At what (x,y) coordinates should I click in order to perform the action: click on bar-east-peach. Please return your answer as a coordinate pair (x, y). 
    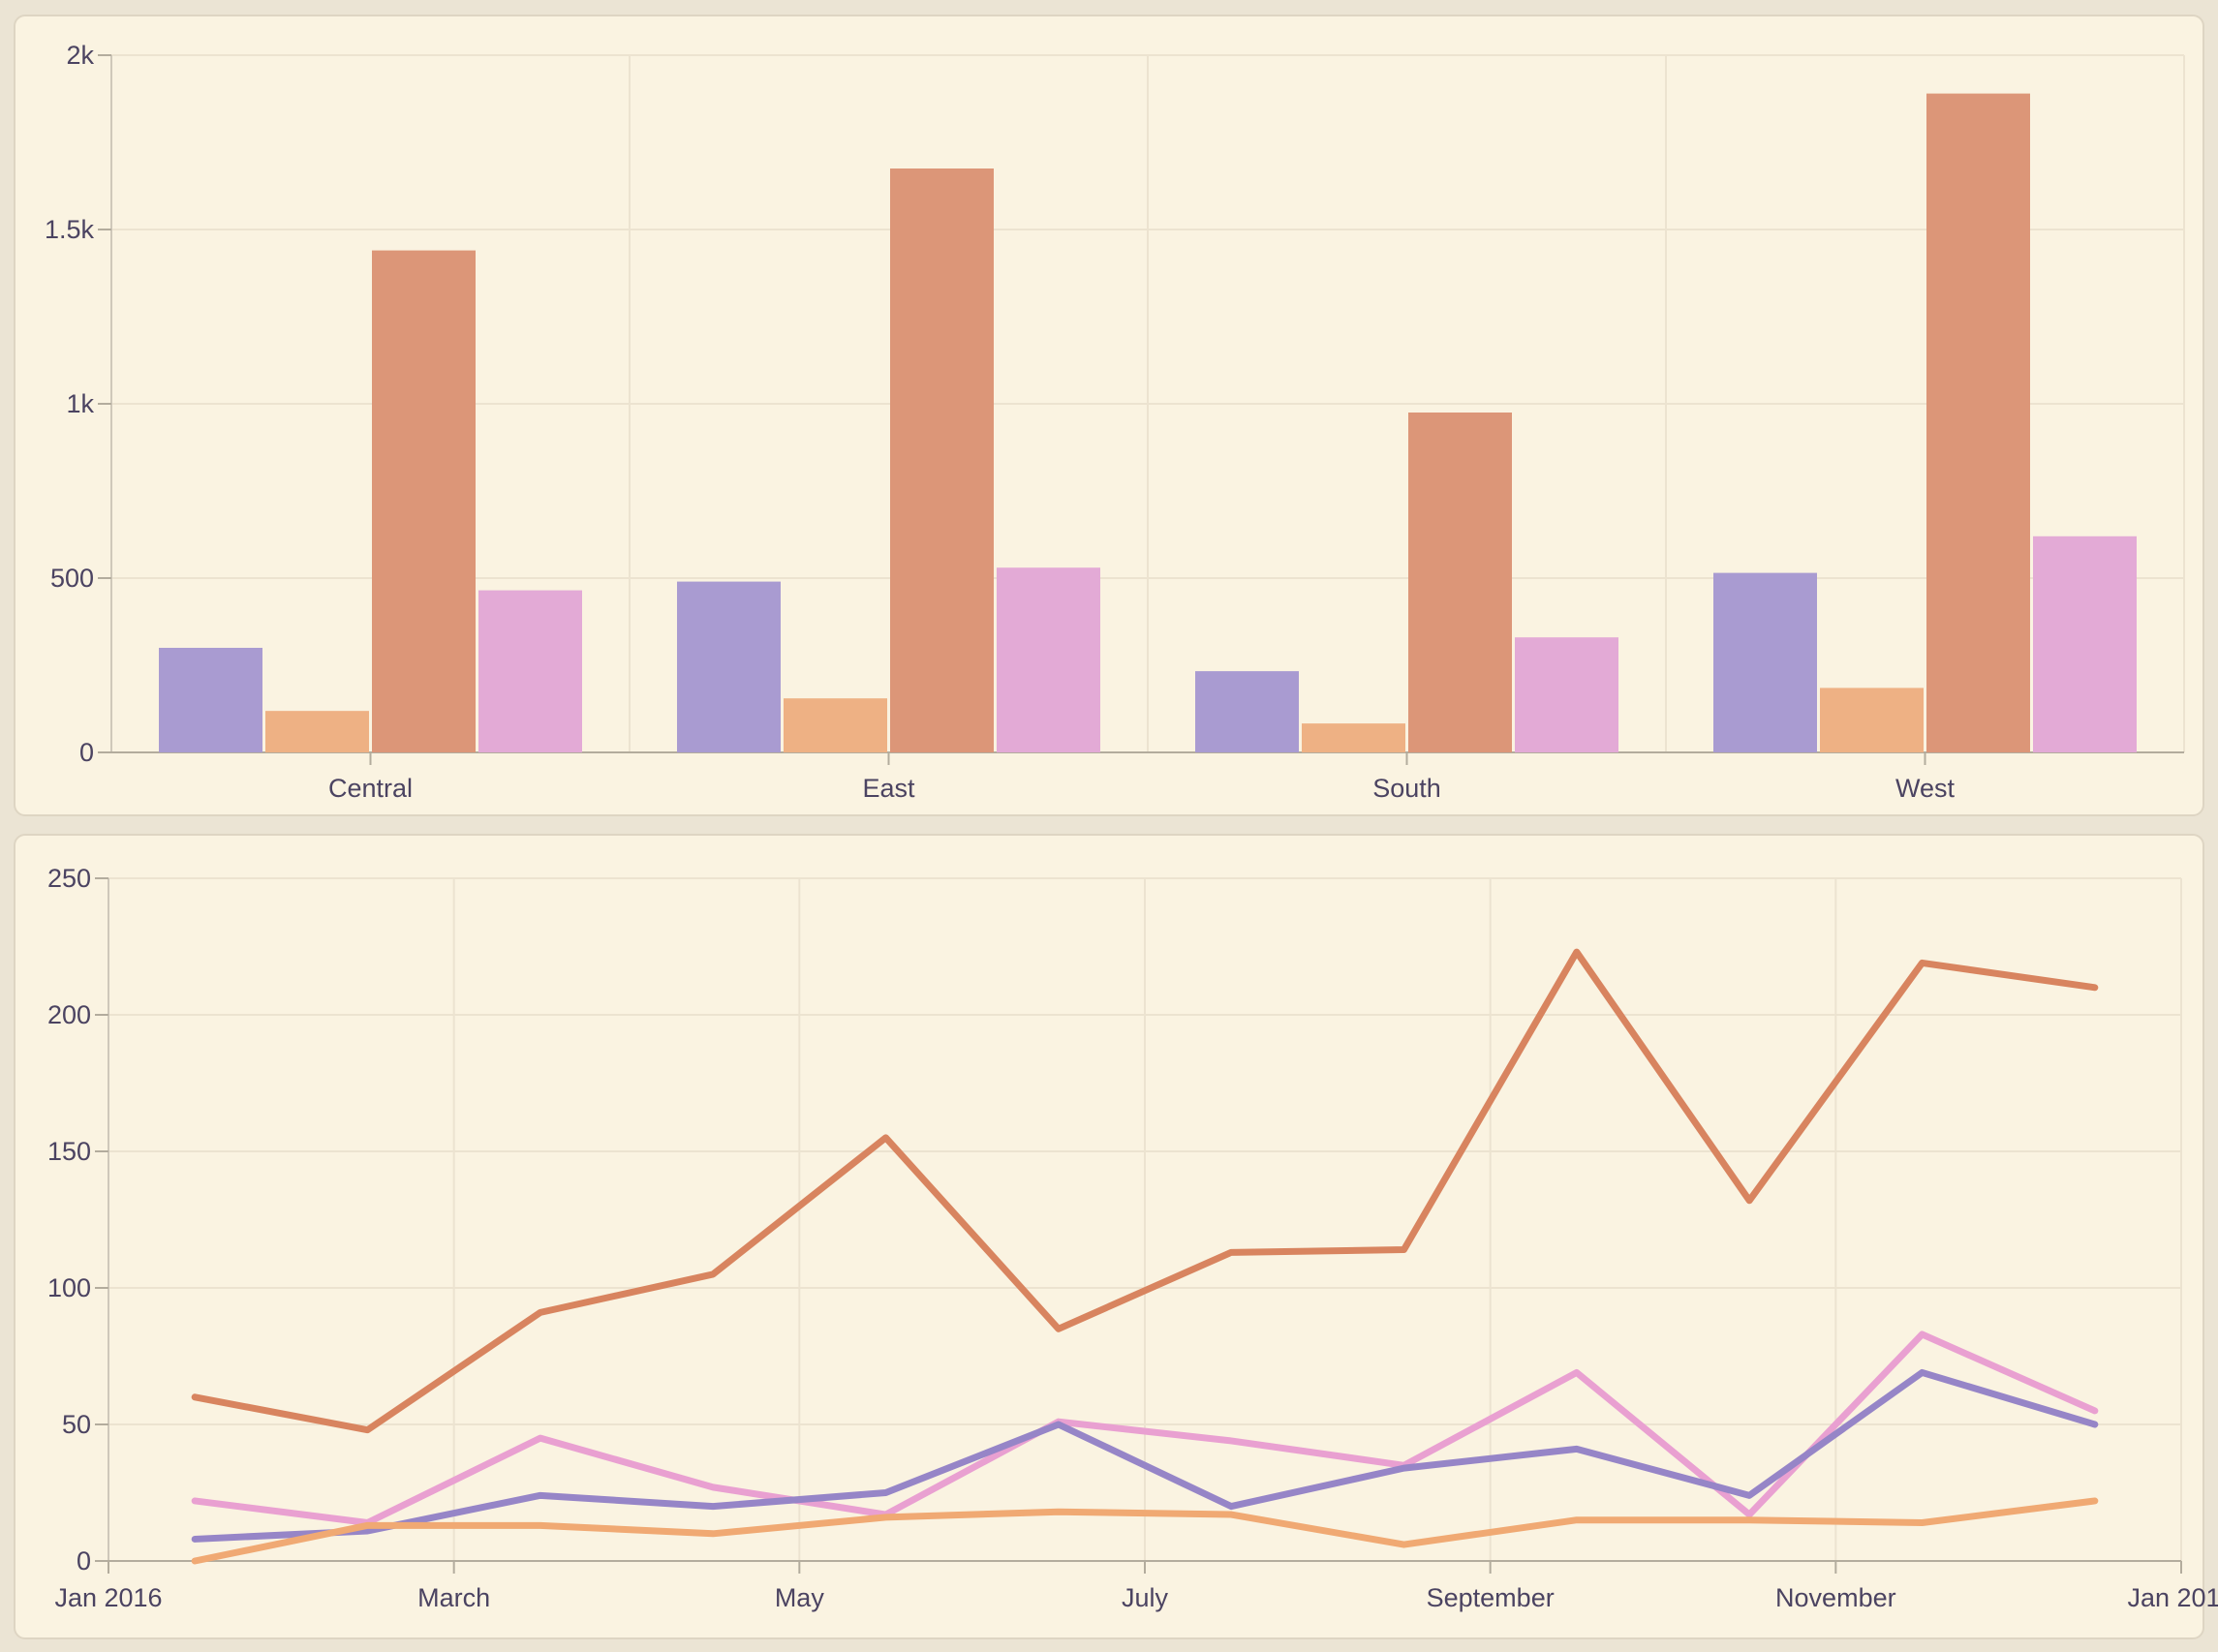
    Looking at the image, I should click on (835, 725).